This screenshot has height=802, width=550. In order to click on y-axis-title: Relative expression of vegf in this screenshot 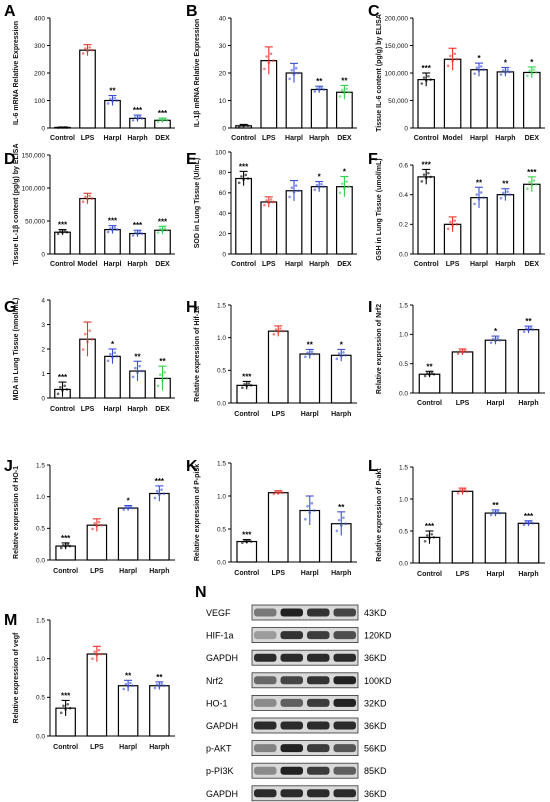, I will do `click(16, 677)`.